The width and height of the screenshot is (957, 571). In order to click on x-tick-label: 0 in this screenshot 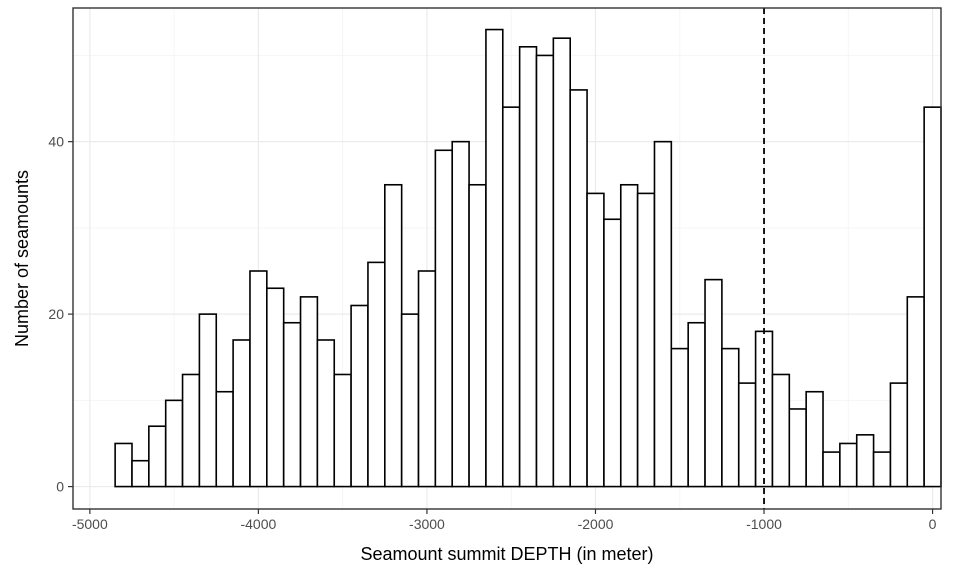, I will do `click(933, 524)`.